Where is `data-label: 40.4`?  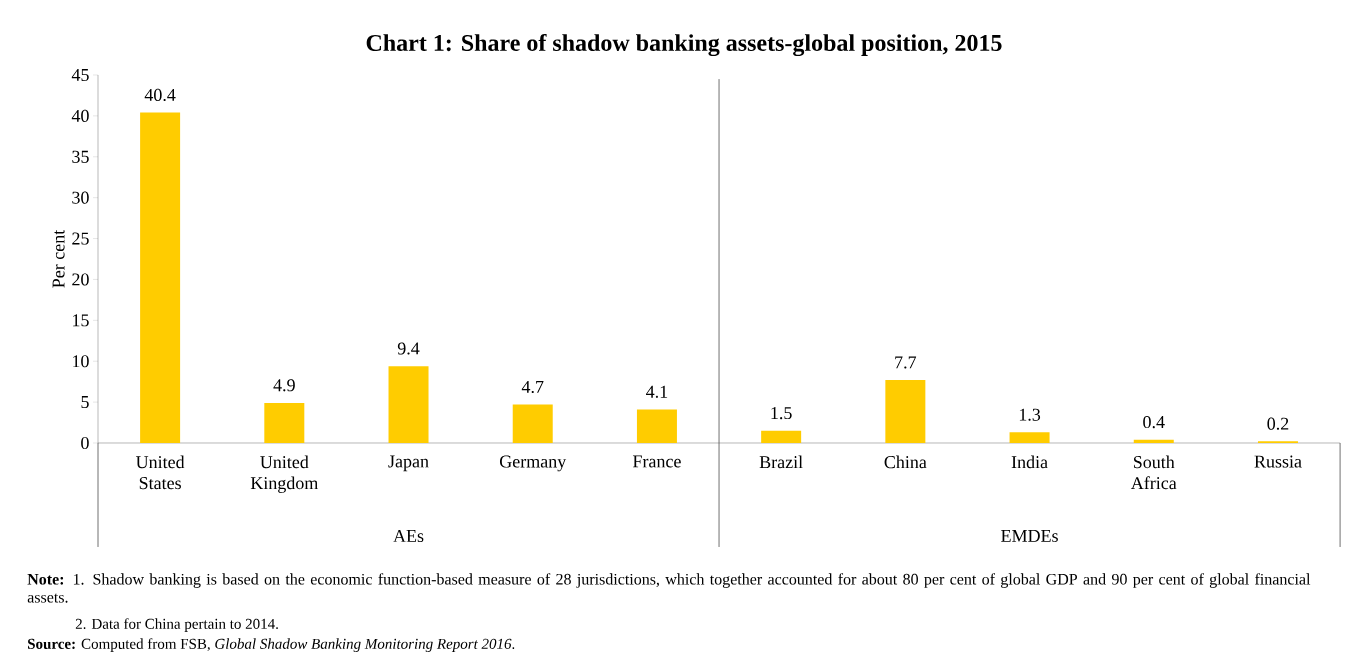 data-label: 40.4 is located at coordinates (160, 95).